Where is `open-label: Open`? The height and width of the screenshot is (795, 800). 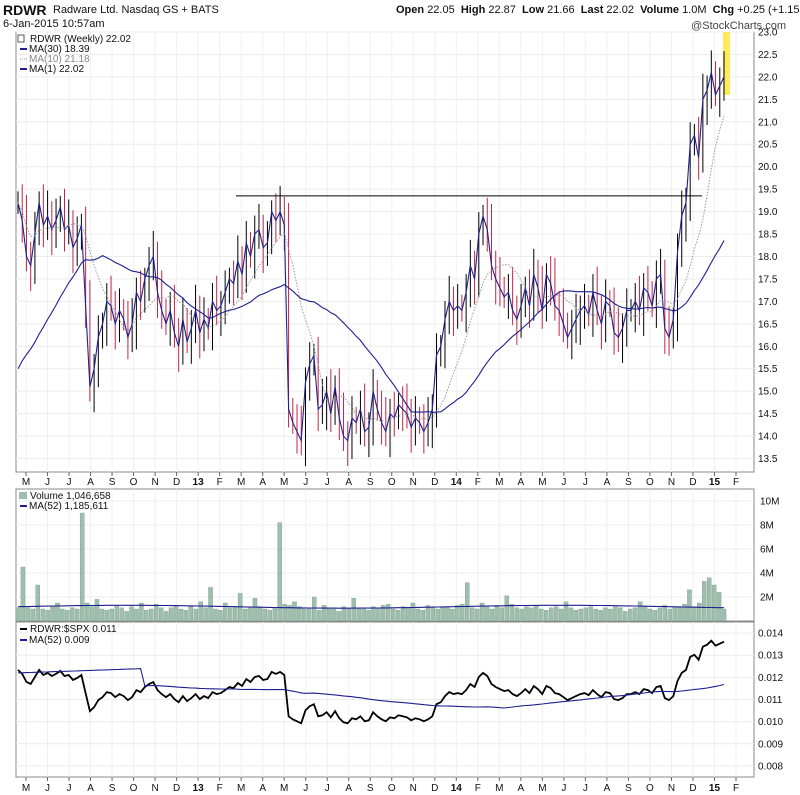 open-label: Open is located at coordinates (410, 10).